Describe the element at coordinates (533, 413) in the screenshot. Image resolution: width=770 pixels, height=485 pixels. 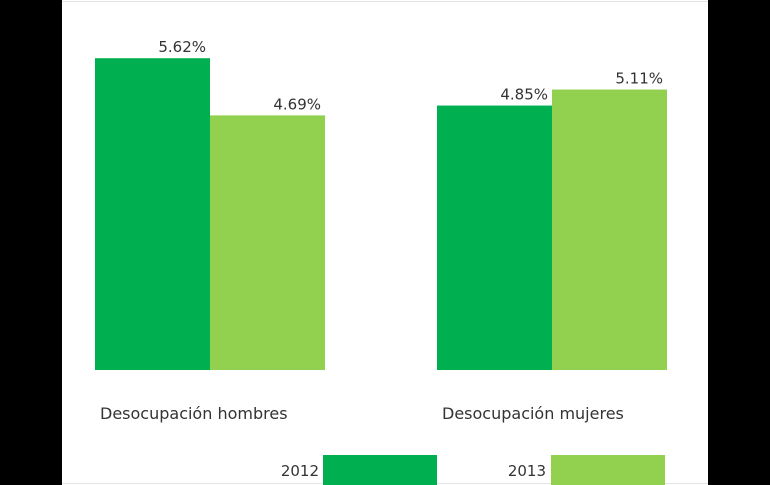
I see `category-label: Desocupación mujeres` at that location.